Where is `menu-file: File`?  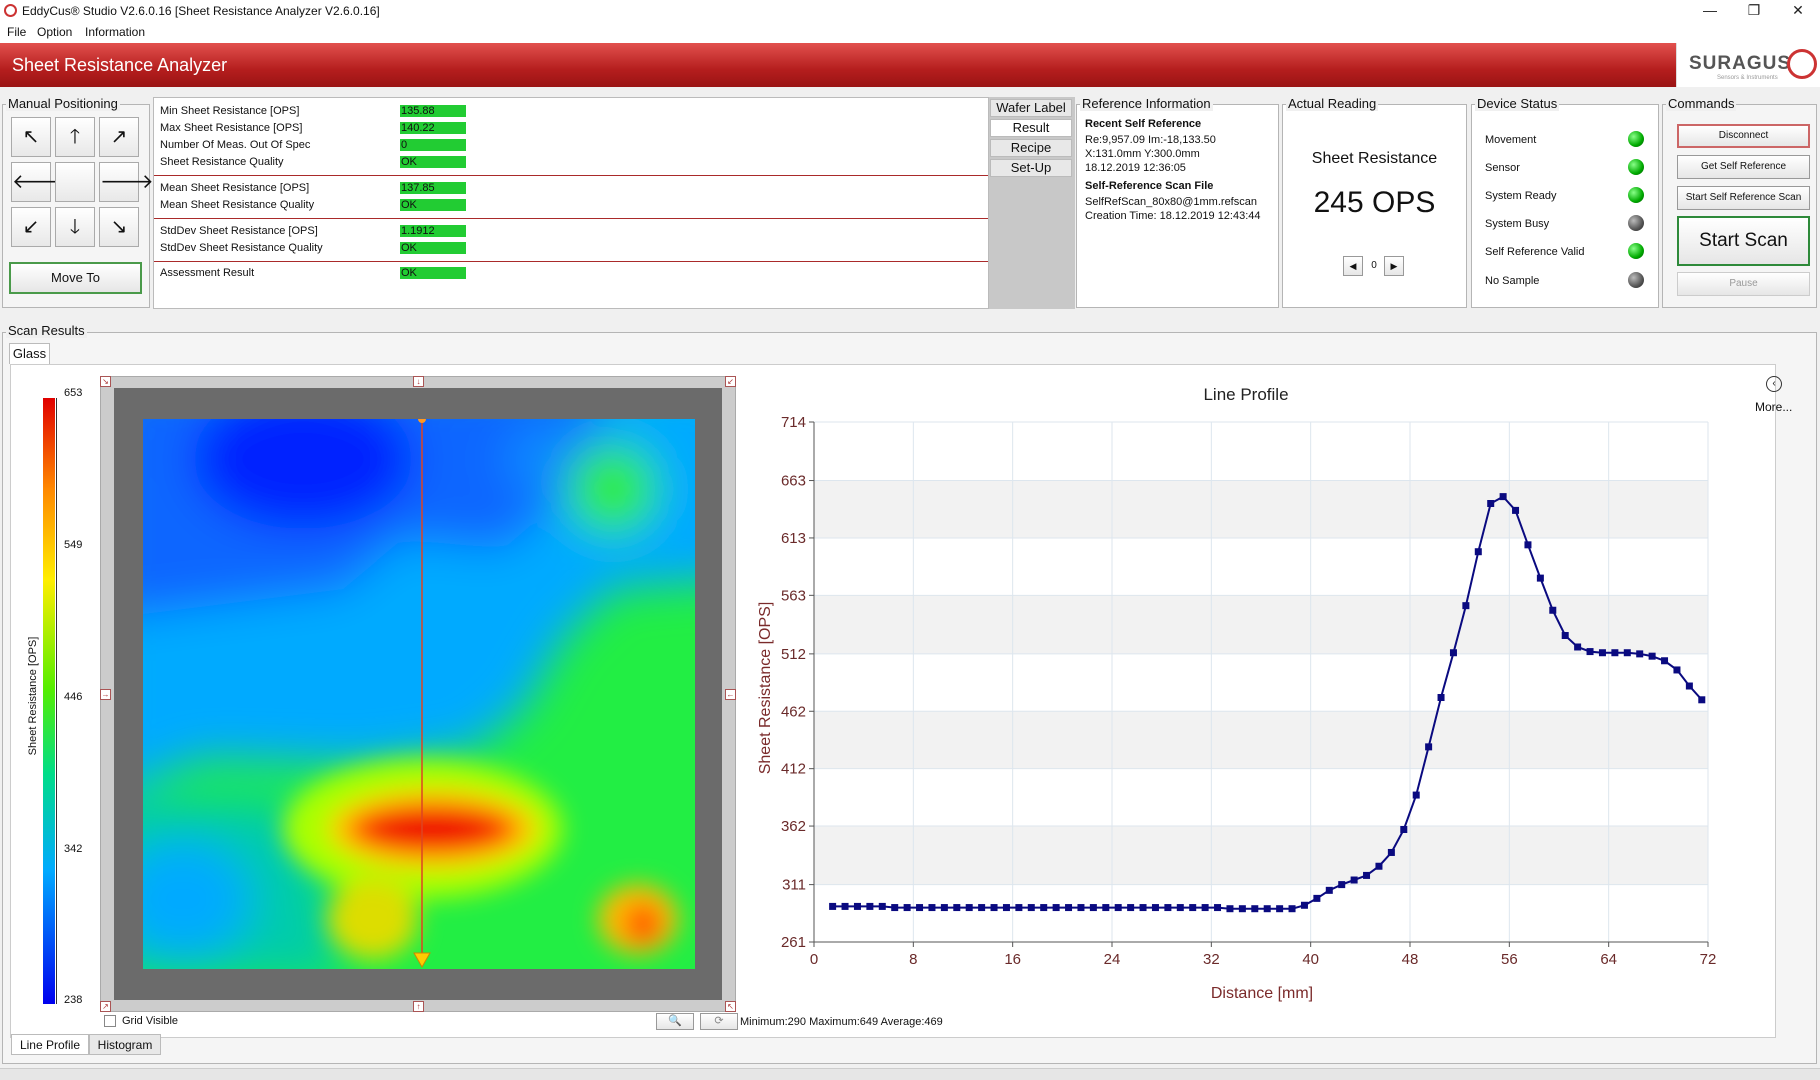
menu-file: File is located at coordinates (17, 32).